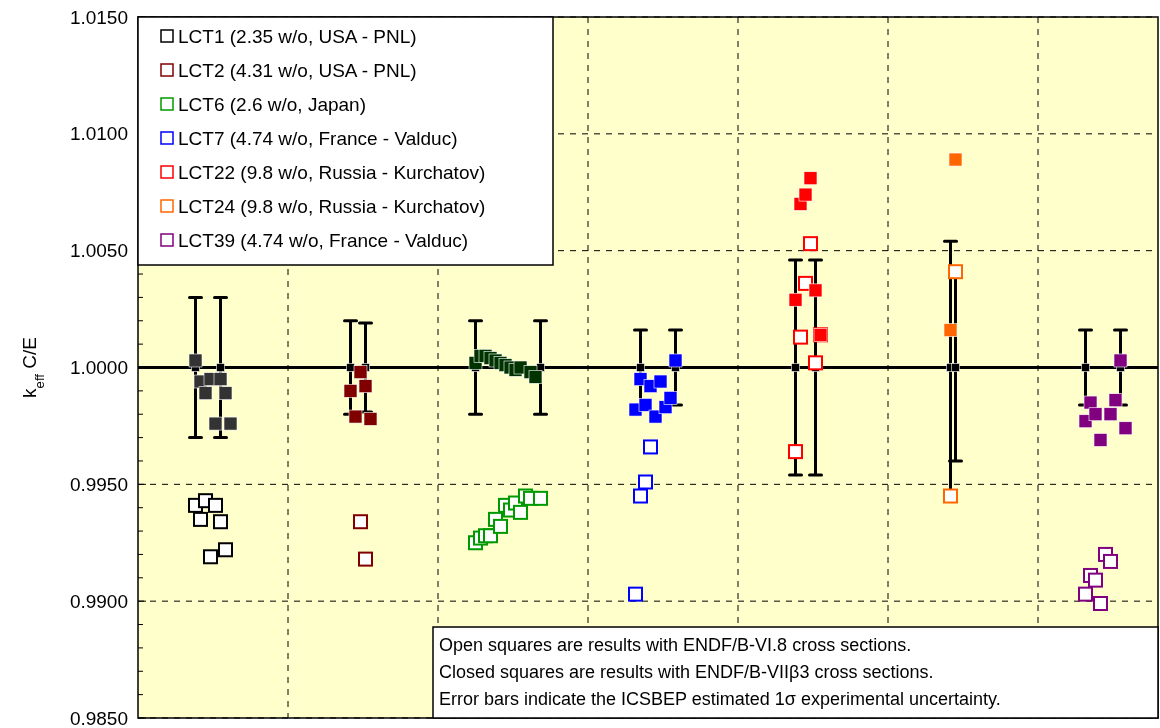  I want to click on y-tick-label: 1.0000, so click(98, 368).